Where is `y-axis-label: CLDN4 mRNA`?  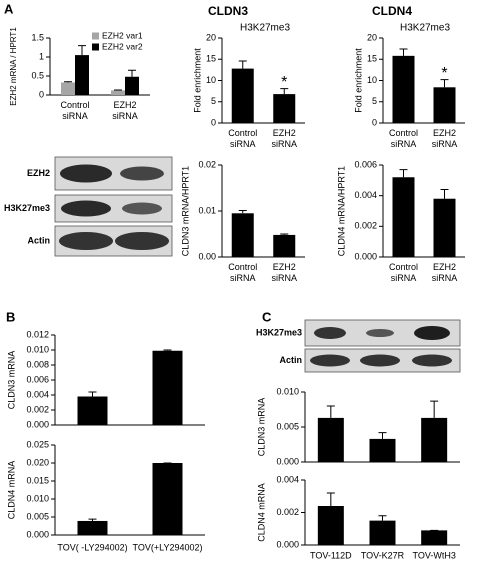
y-axis-label: CLDN4 mRNA is located at coordinates (11, 490).